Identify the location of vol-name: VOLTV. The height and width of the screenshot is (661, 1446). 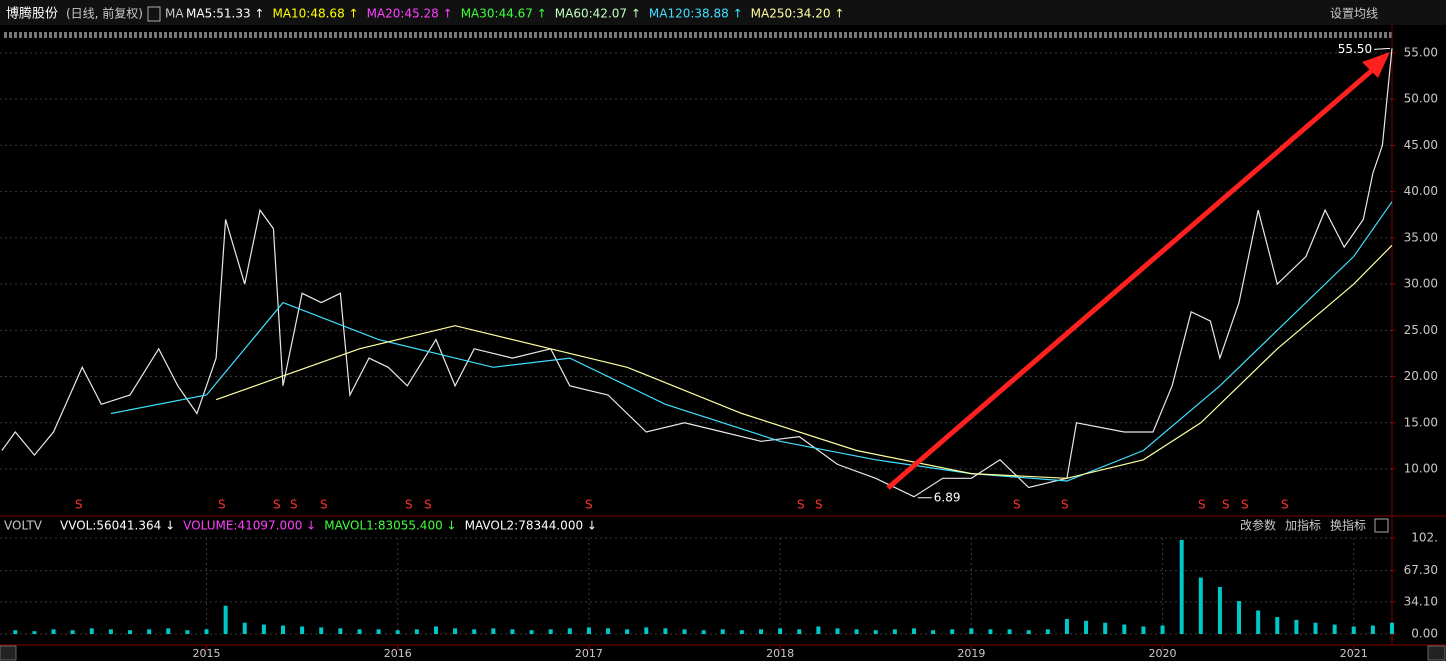
(23, 526).